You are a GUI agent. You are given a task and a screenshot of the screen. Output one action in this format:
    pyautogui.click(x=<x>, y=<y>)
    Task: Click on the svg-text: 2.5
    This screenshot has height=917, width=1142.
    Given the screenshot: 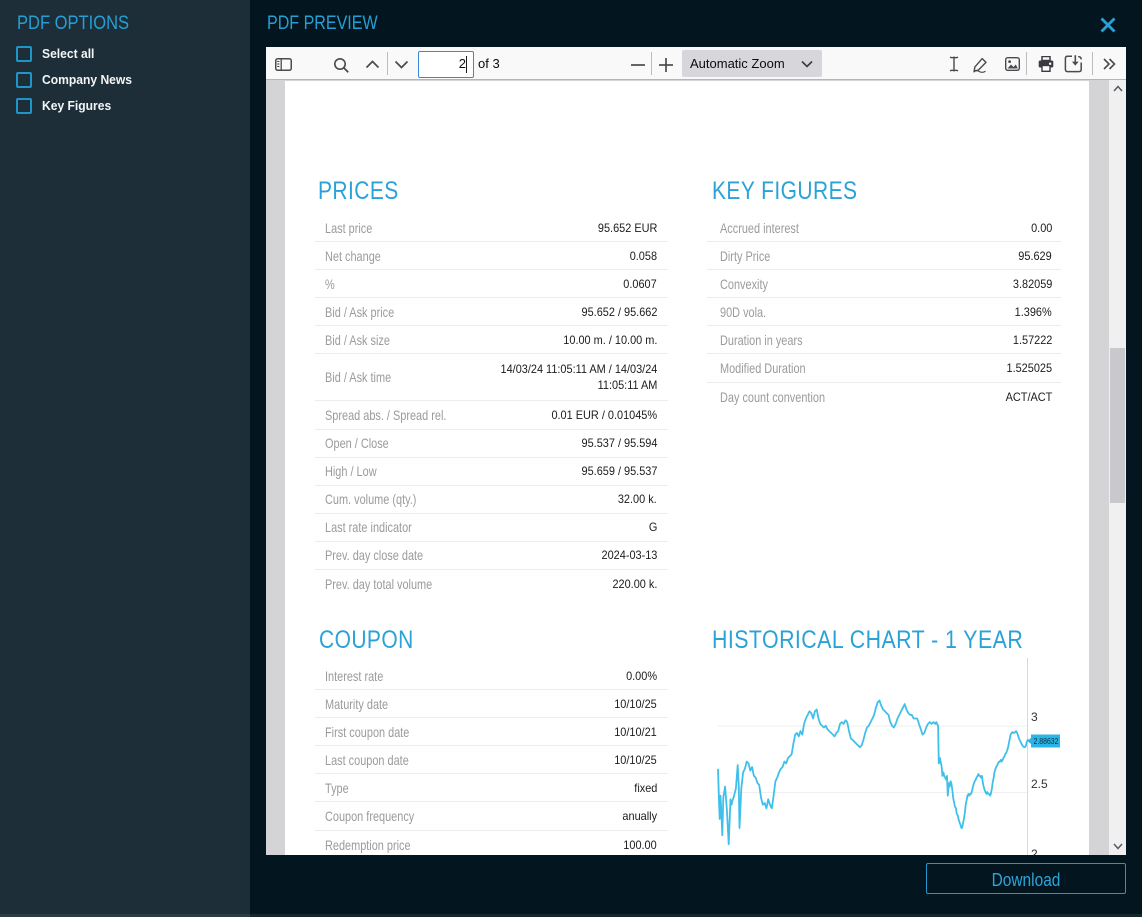 What is the action you would take?
    pyautogui.click(x=1039, y=784)
    